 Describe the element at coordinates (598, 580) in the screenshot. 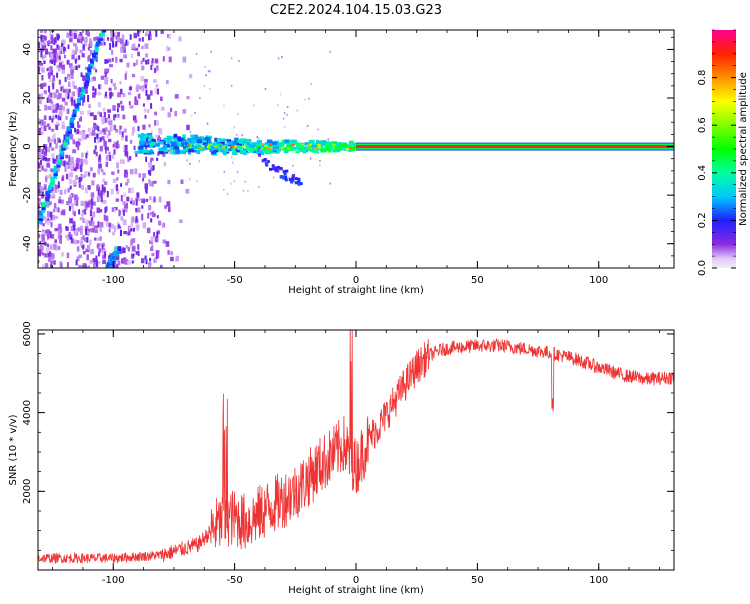

I see `x-tick-label: 100` at that location.